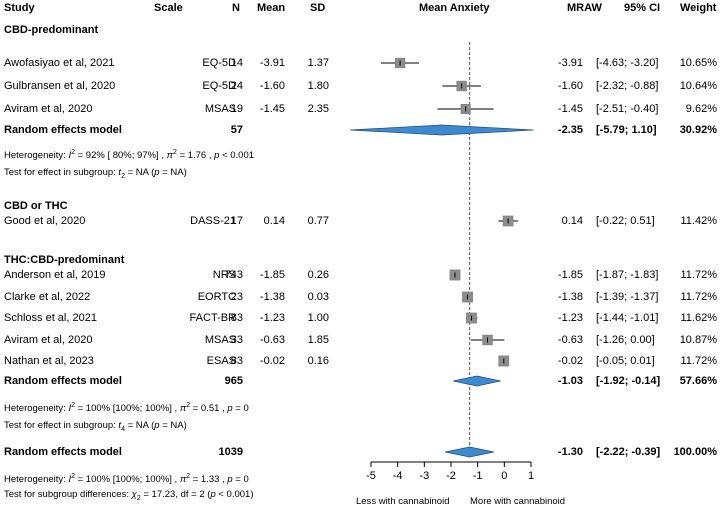 The image size is (722, 511). I want to click on x-annotation-right: More with cannabinoid, so click(518, 501).